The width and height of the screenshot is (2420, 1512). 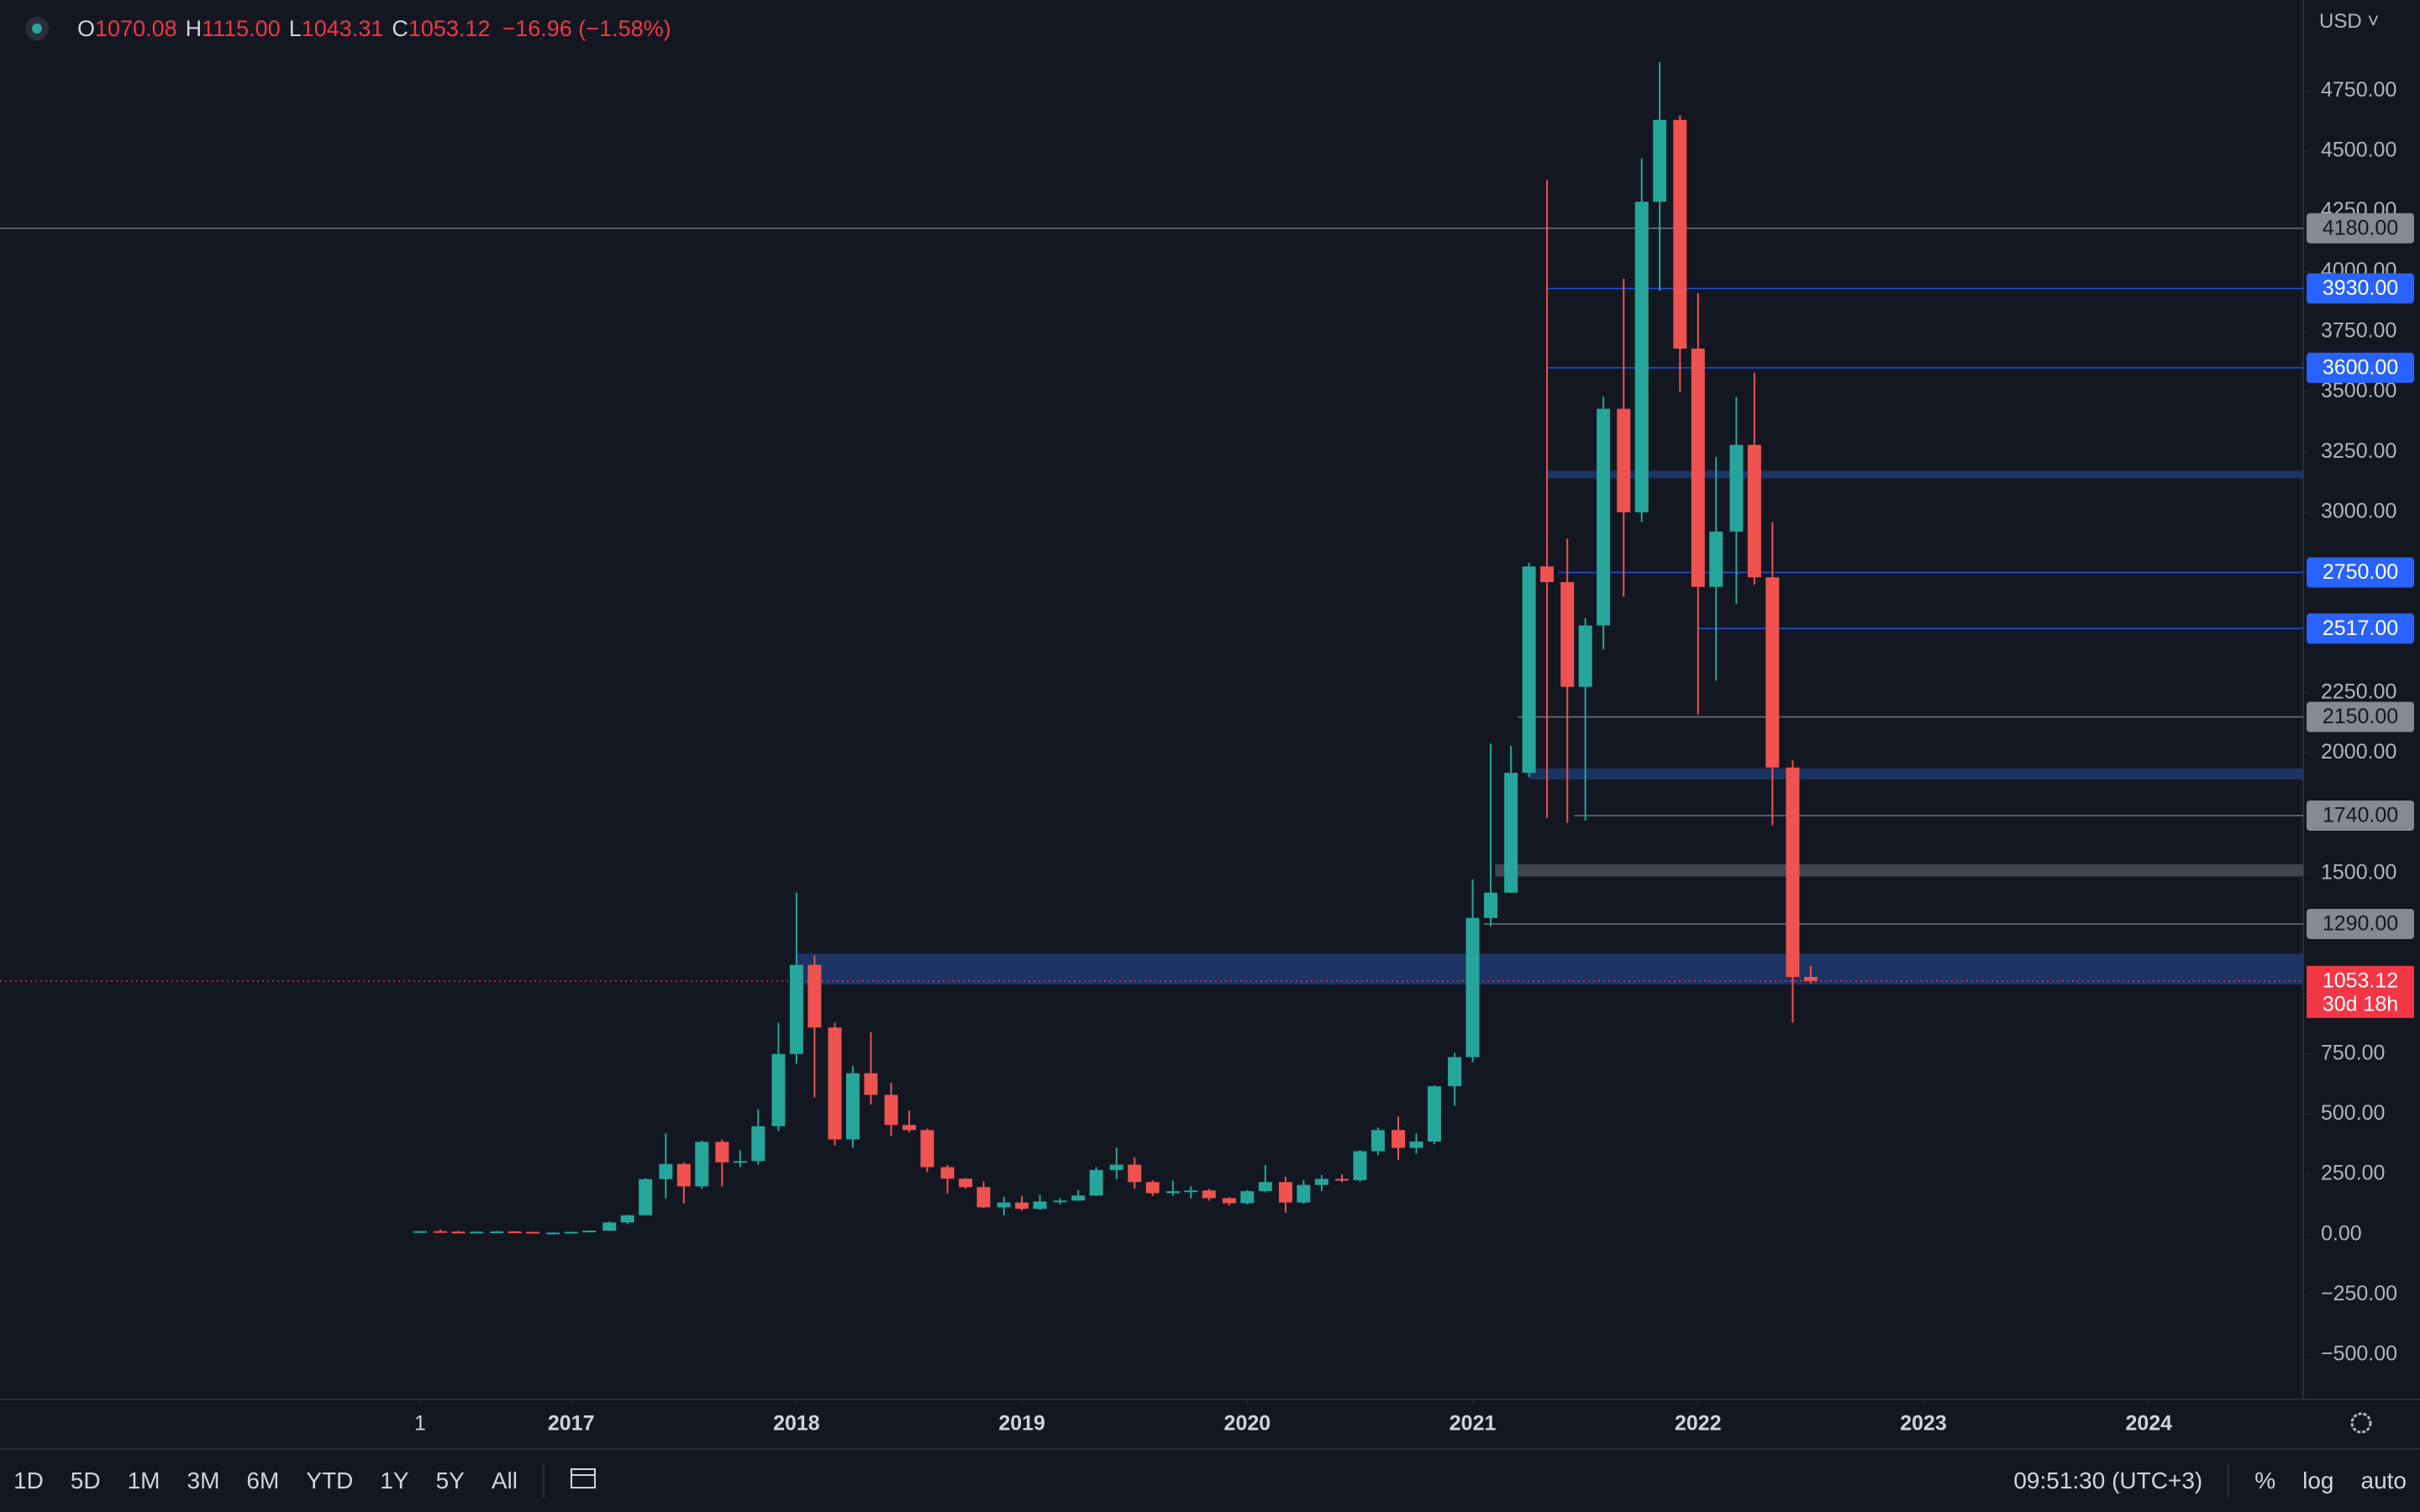 I want to click on price-change: −16.96 (−1.58%), so click(x=586, y=28).